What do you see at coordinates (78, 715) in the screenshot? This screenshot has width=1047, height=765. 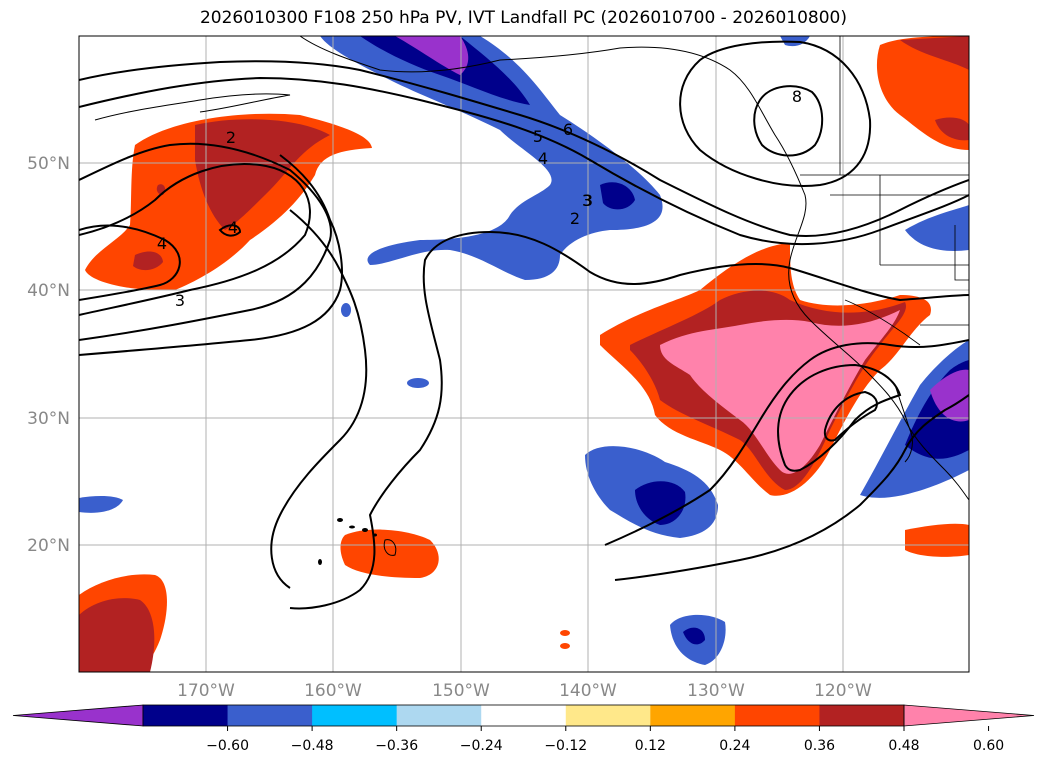 I see `colorbar-extend-low` at bounding box center [78, 715].